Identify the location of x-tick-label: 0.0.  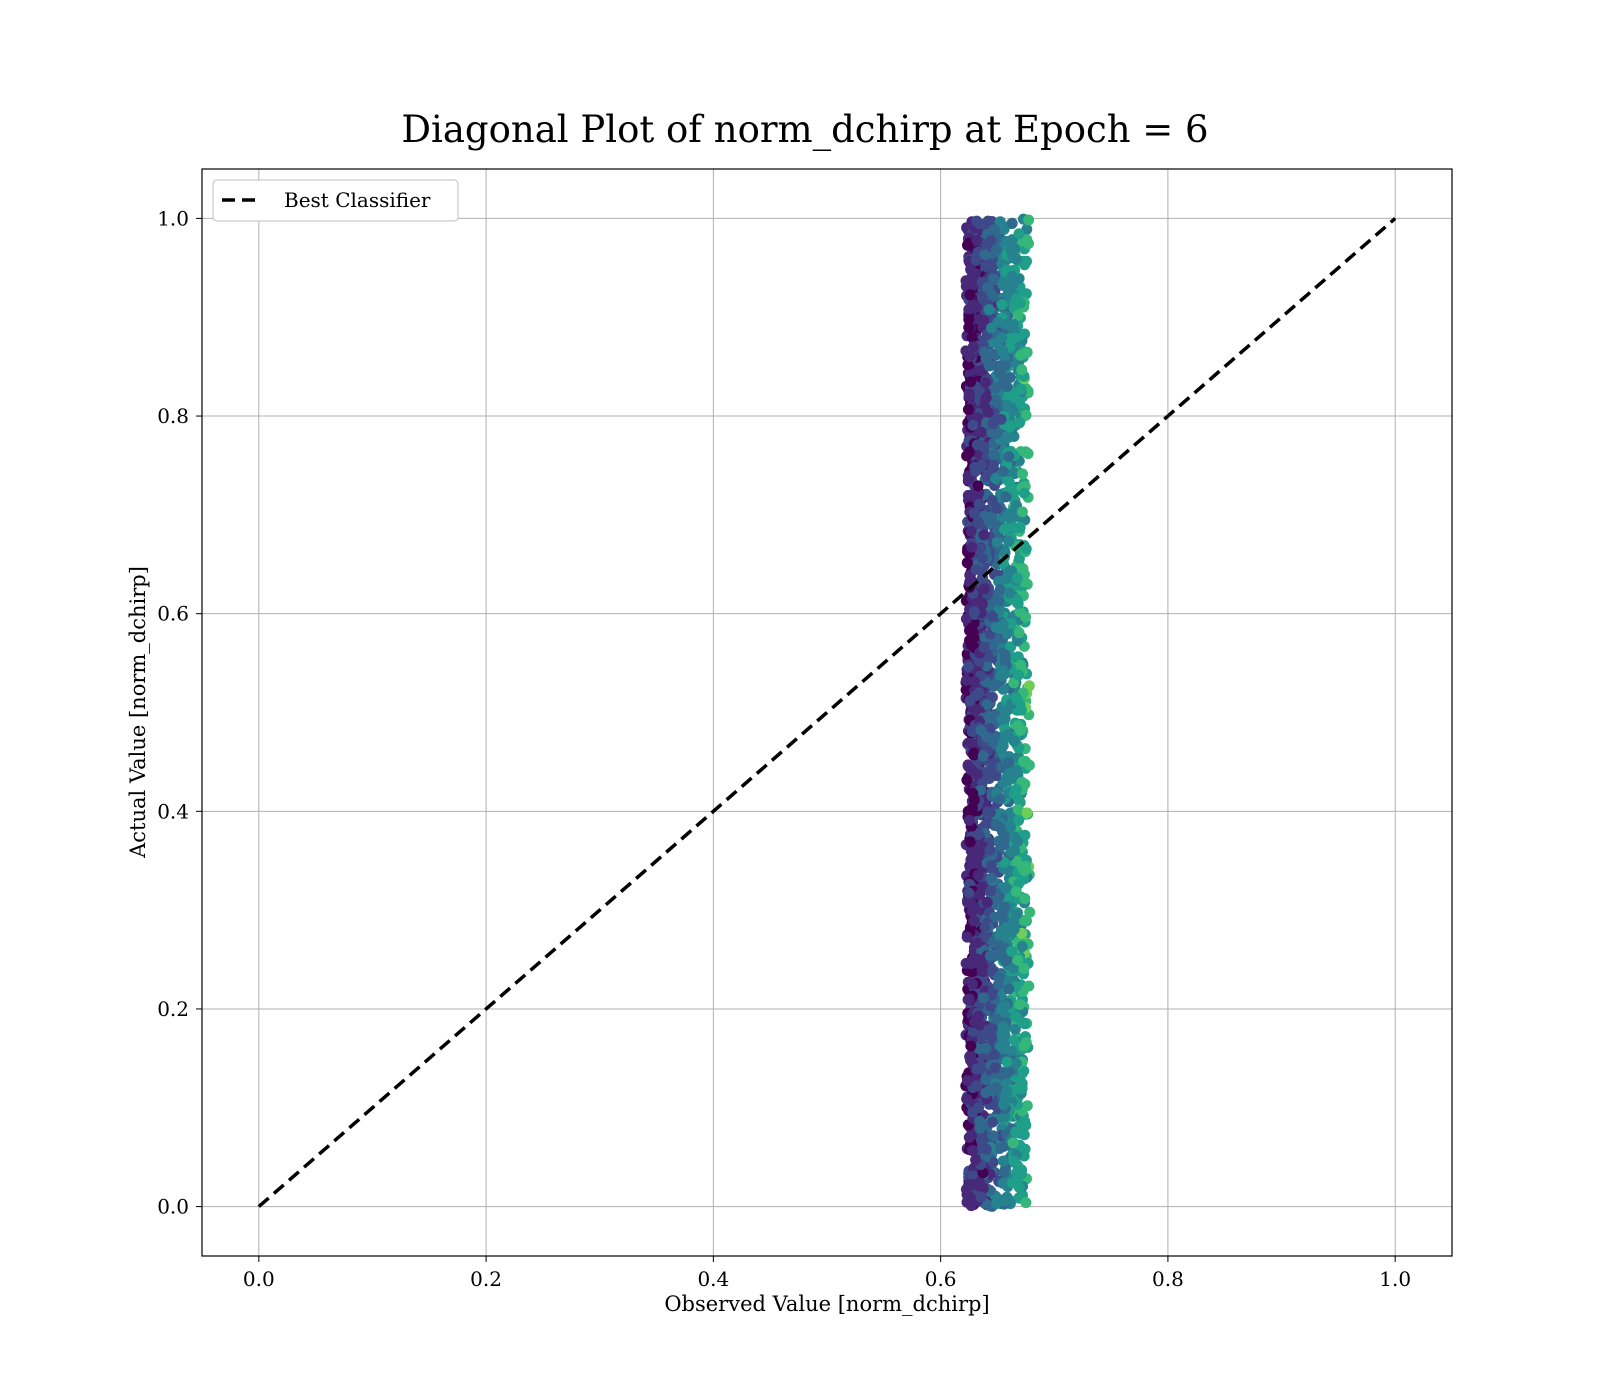
(259, 1279).